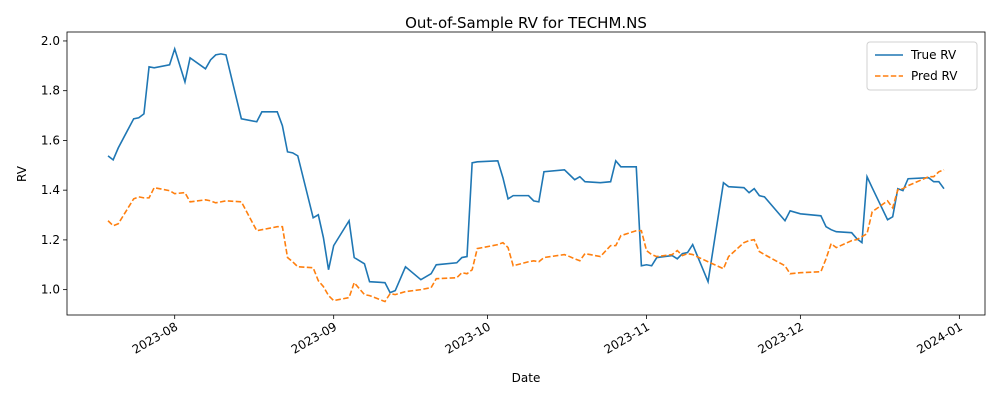  Describe the element at coordinates (934, 76) in the screenshot. I see `legend-label: Pred RV` at that location.